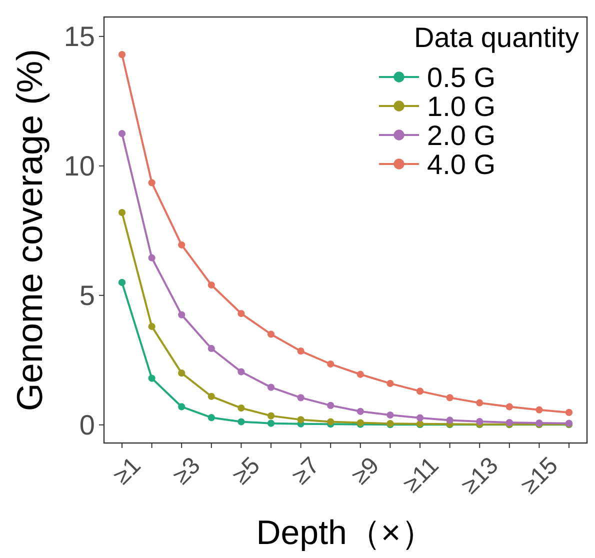 This screenshot has height=558, width=595. I want to click on x-tick-label: ≥5, so click(246, 471).